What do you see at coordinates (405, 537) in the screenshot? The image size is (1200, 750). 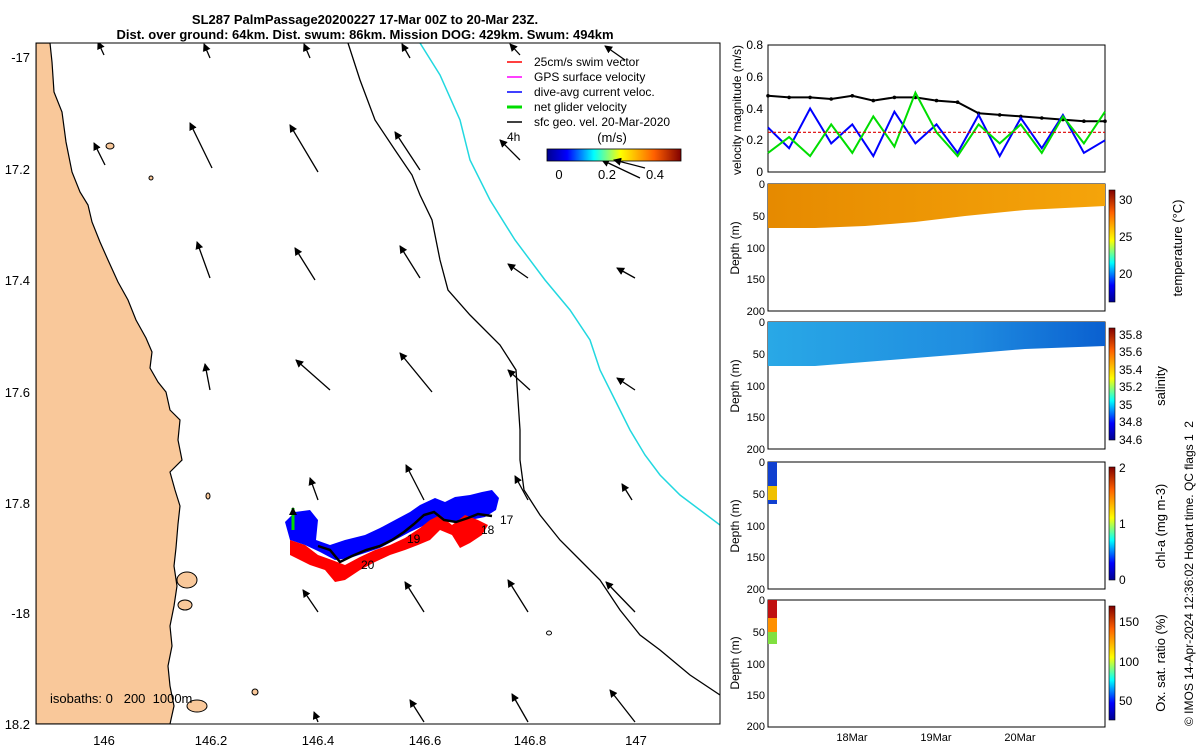 I see `glider-track` at bounding box center [405, 537].